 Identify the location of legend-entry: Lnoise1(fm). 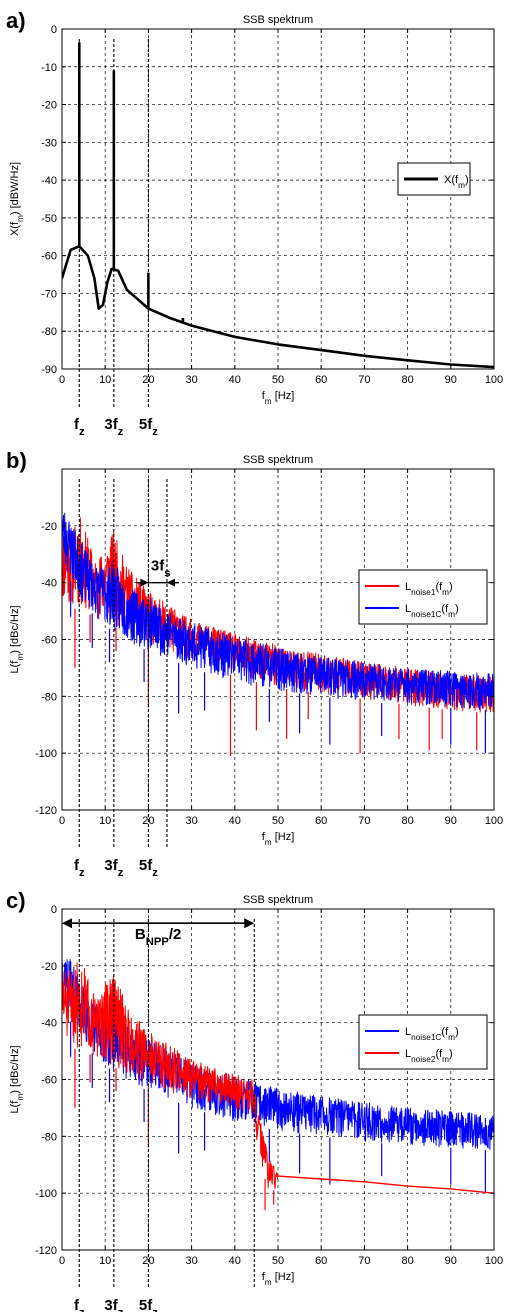
(429, 589).